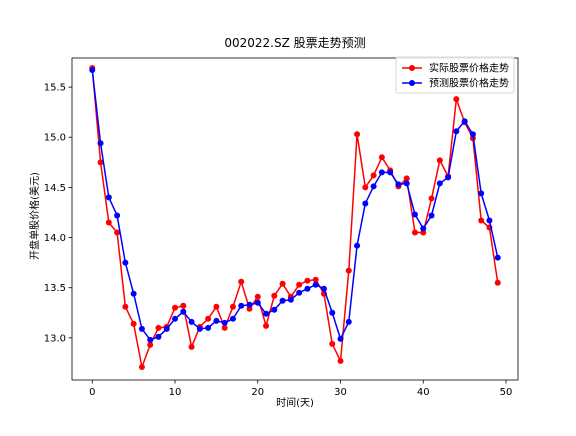 This screenshot has height=436, width=576. I want to click on y-tick-label-1: 13.5, so click(55, 288).